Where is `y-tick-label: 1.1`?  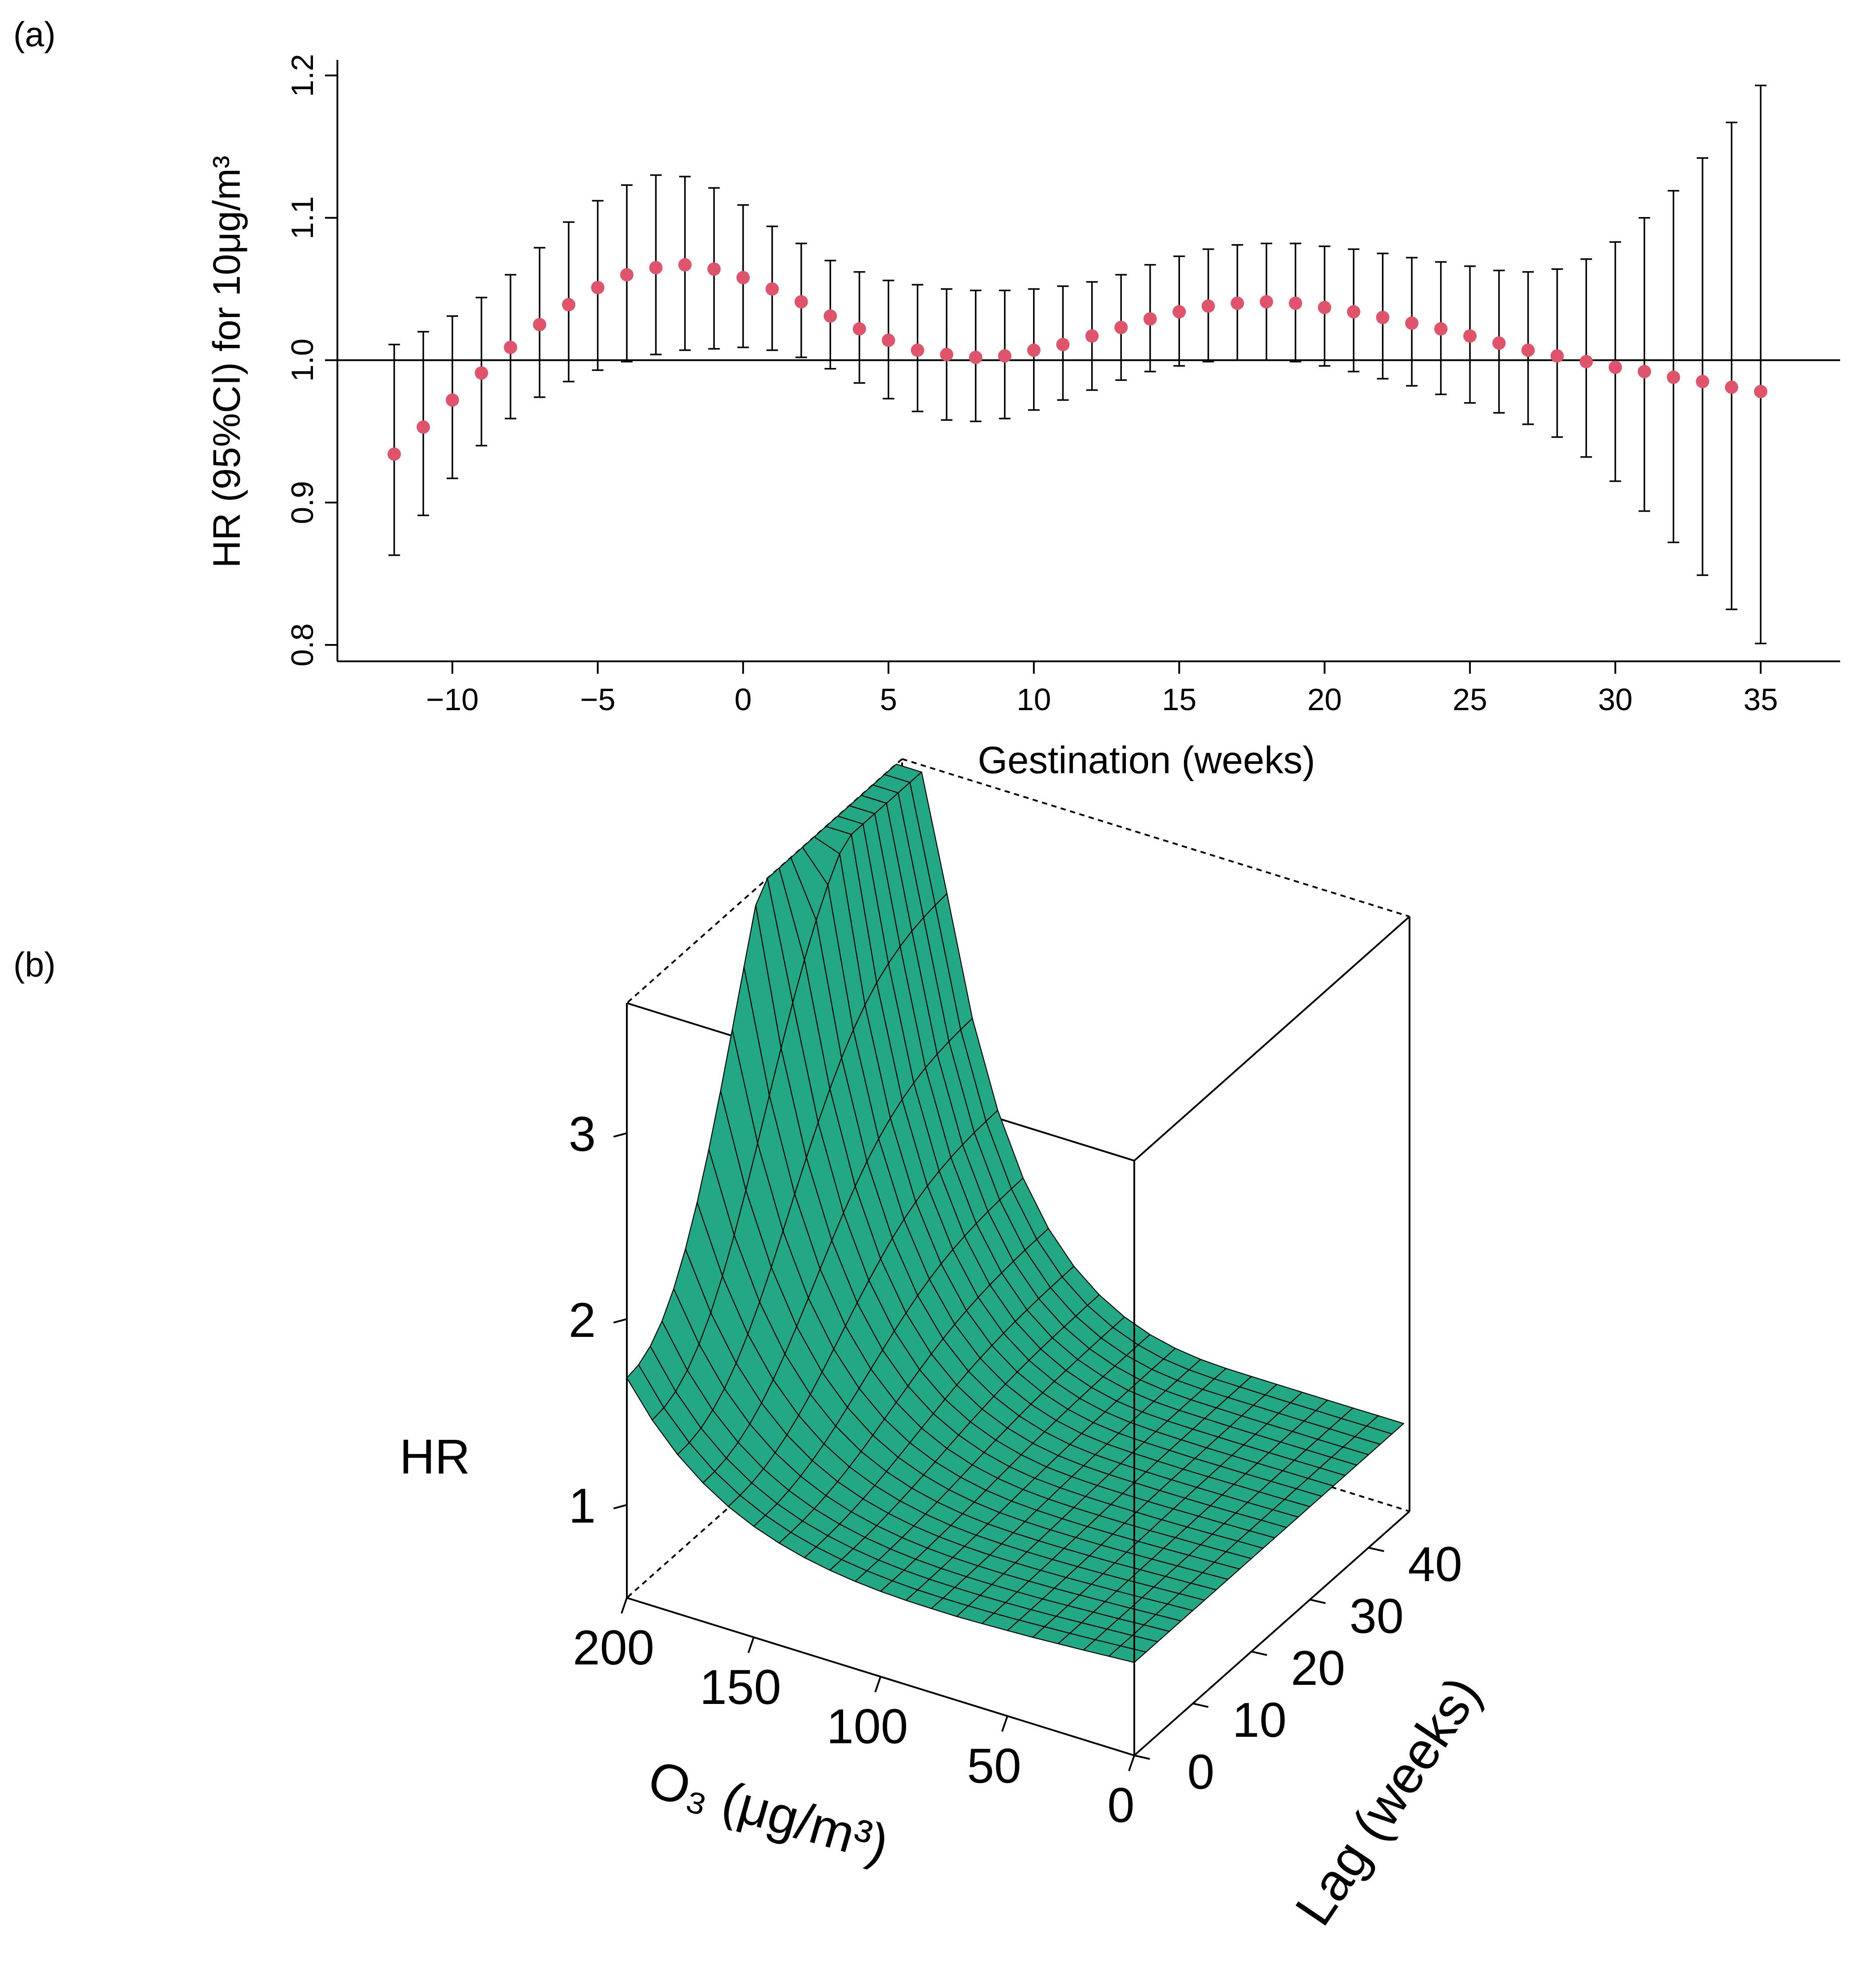 y-tick-label: 1.1 is located at coordinates (303, 217).